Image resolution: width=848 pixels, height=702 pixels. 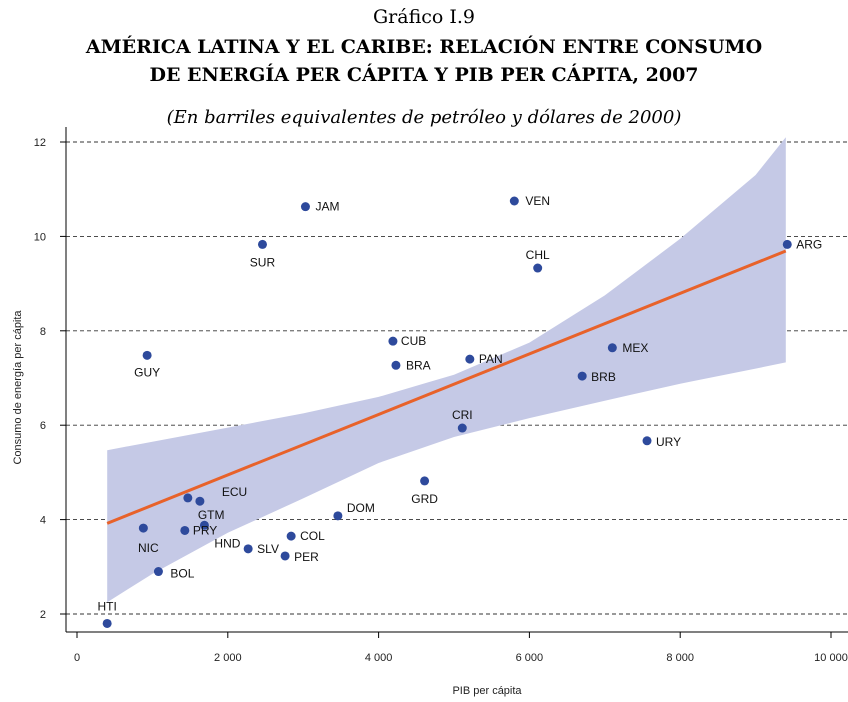 I want to click on data-point-ven, so click(x=514, y=201).